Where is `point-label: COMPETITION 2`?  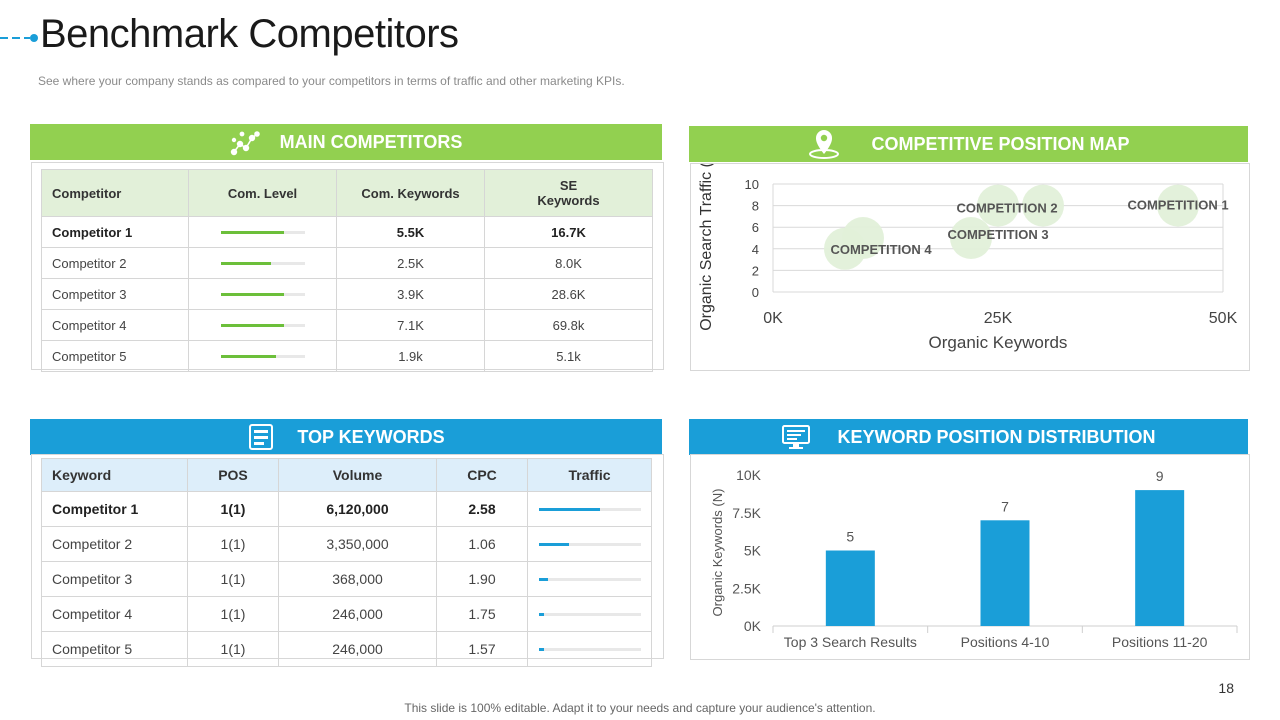
point-label: COMPETITION 2 is located at coordinates (1006, 208).